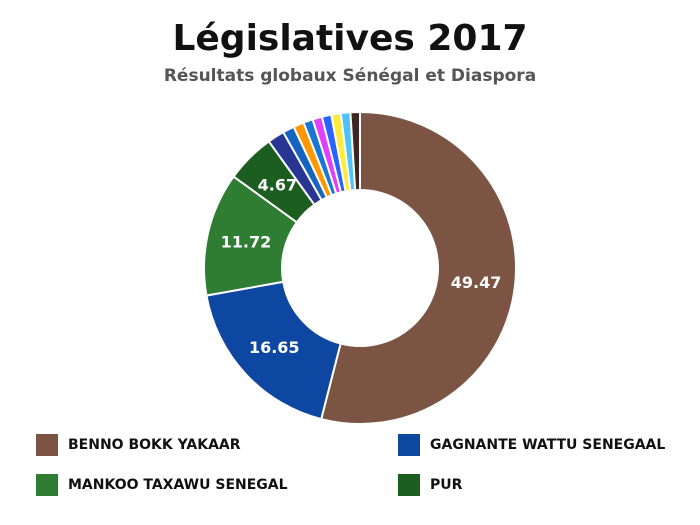 This screenshot has width=700, height=525. Describe the element at coordinates (154, 445) in the screenshot. I see `legend-label: BENNO BOKK YAKAAR` at that location.